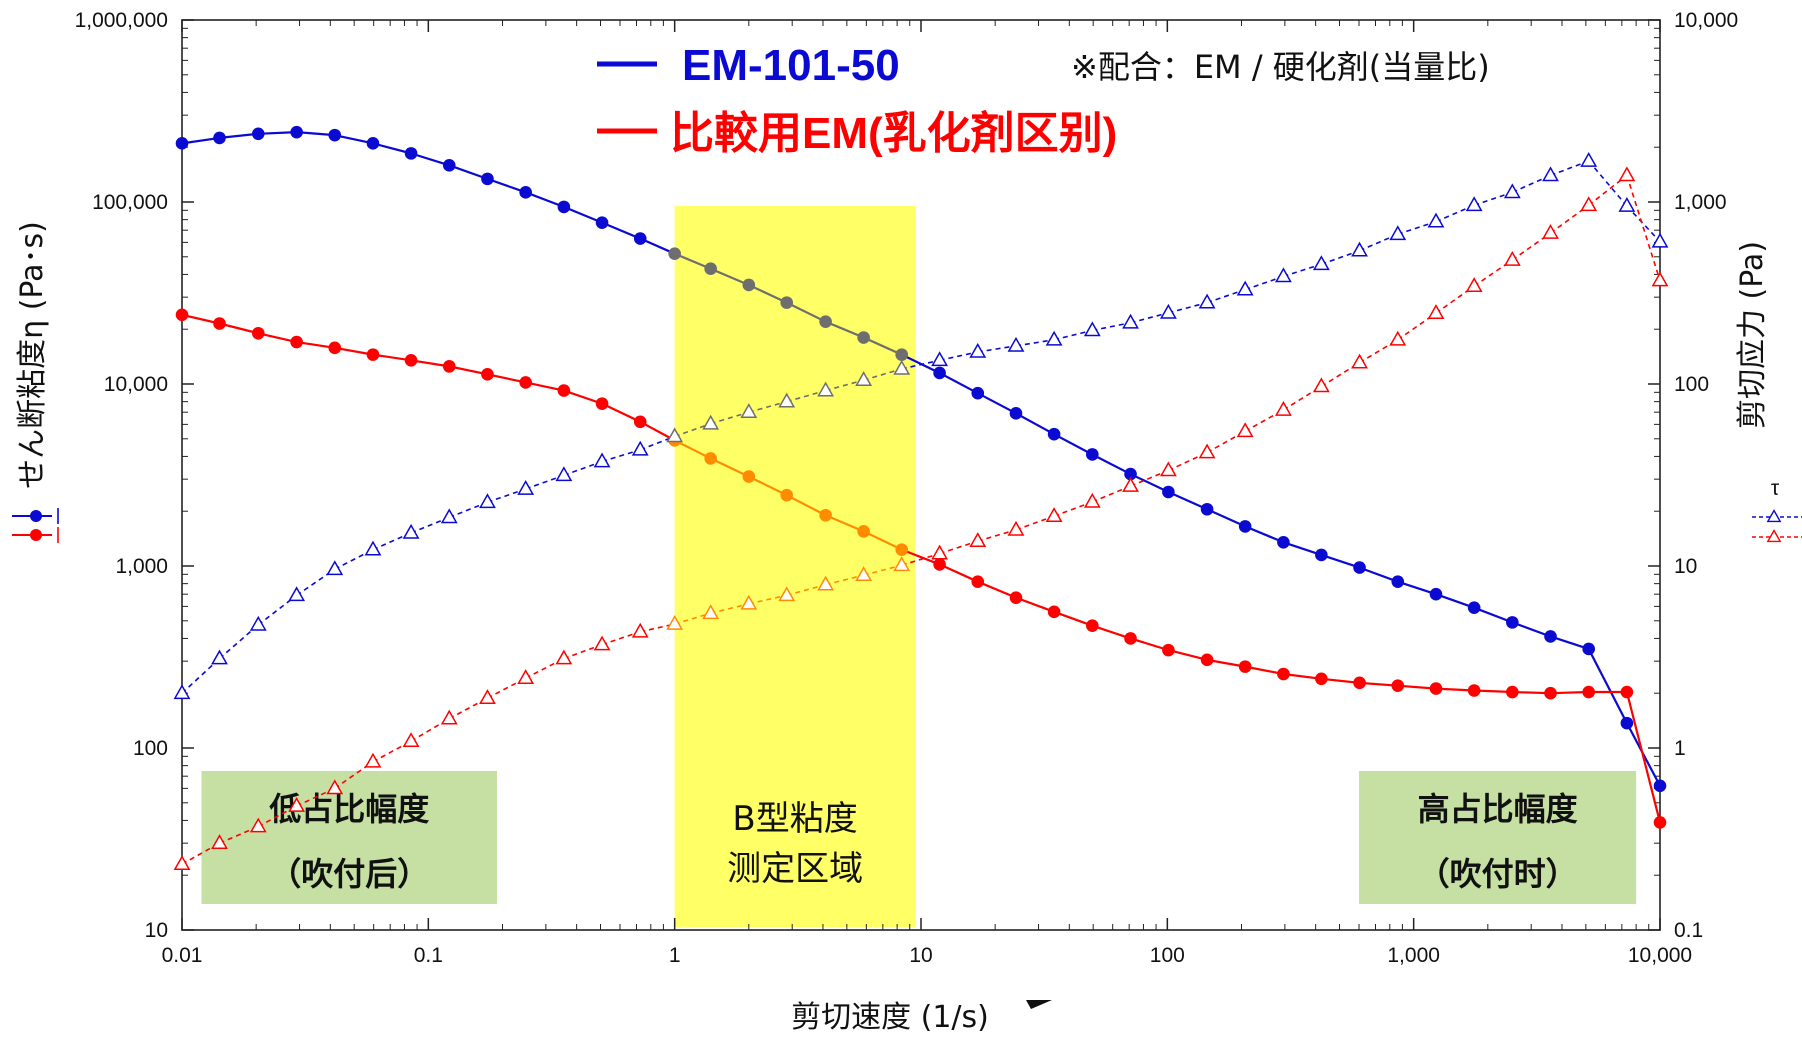  What do you see at coordinates (907, 525) in the screenshot?
I see `axis-legend-markers` at bounding box center [907, 525].